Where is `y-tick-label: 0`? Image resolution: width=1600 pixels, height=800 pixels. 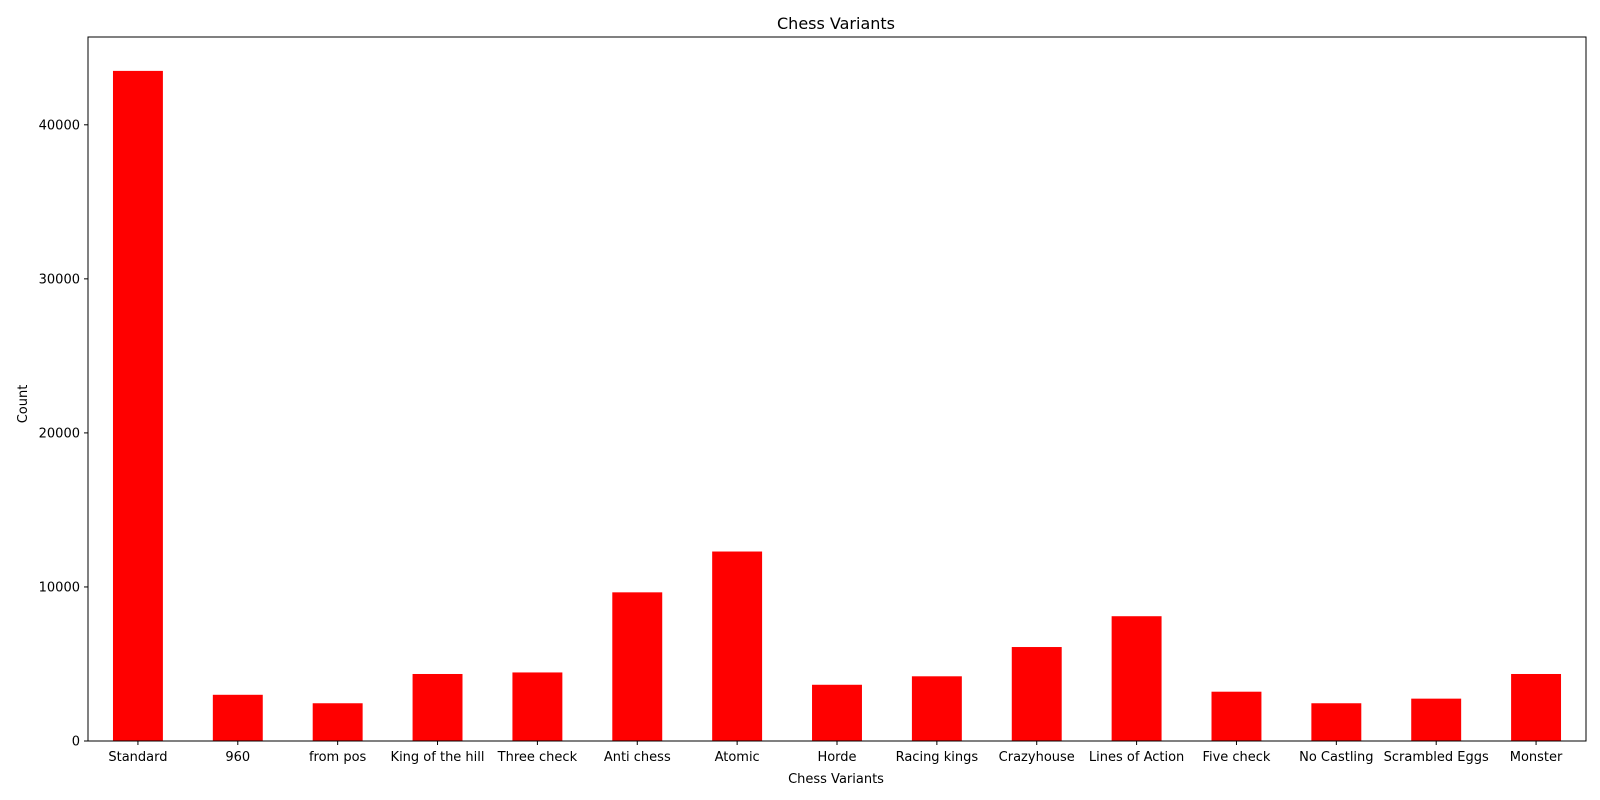 y-tick-label: 0 is located at coordinates (76, 742).